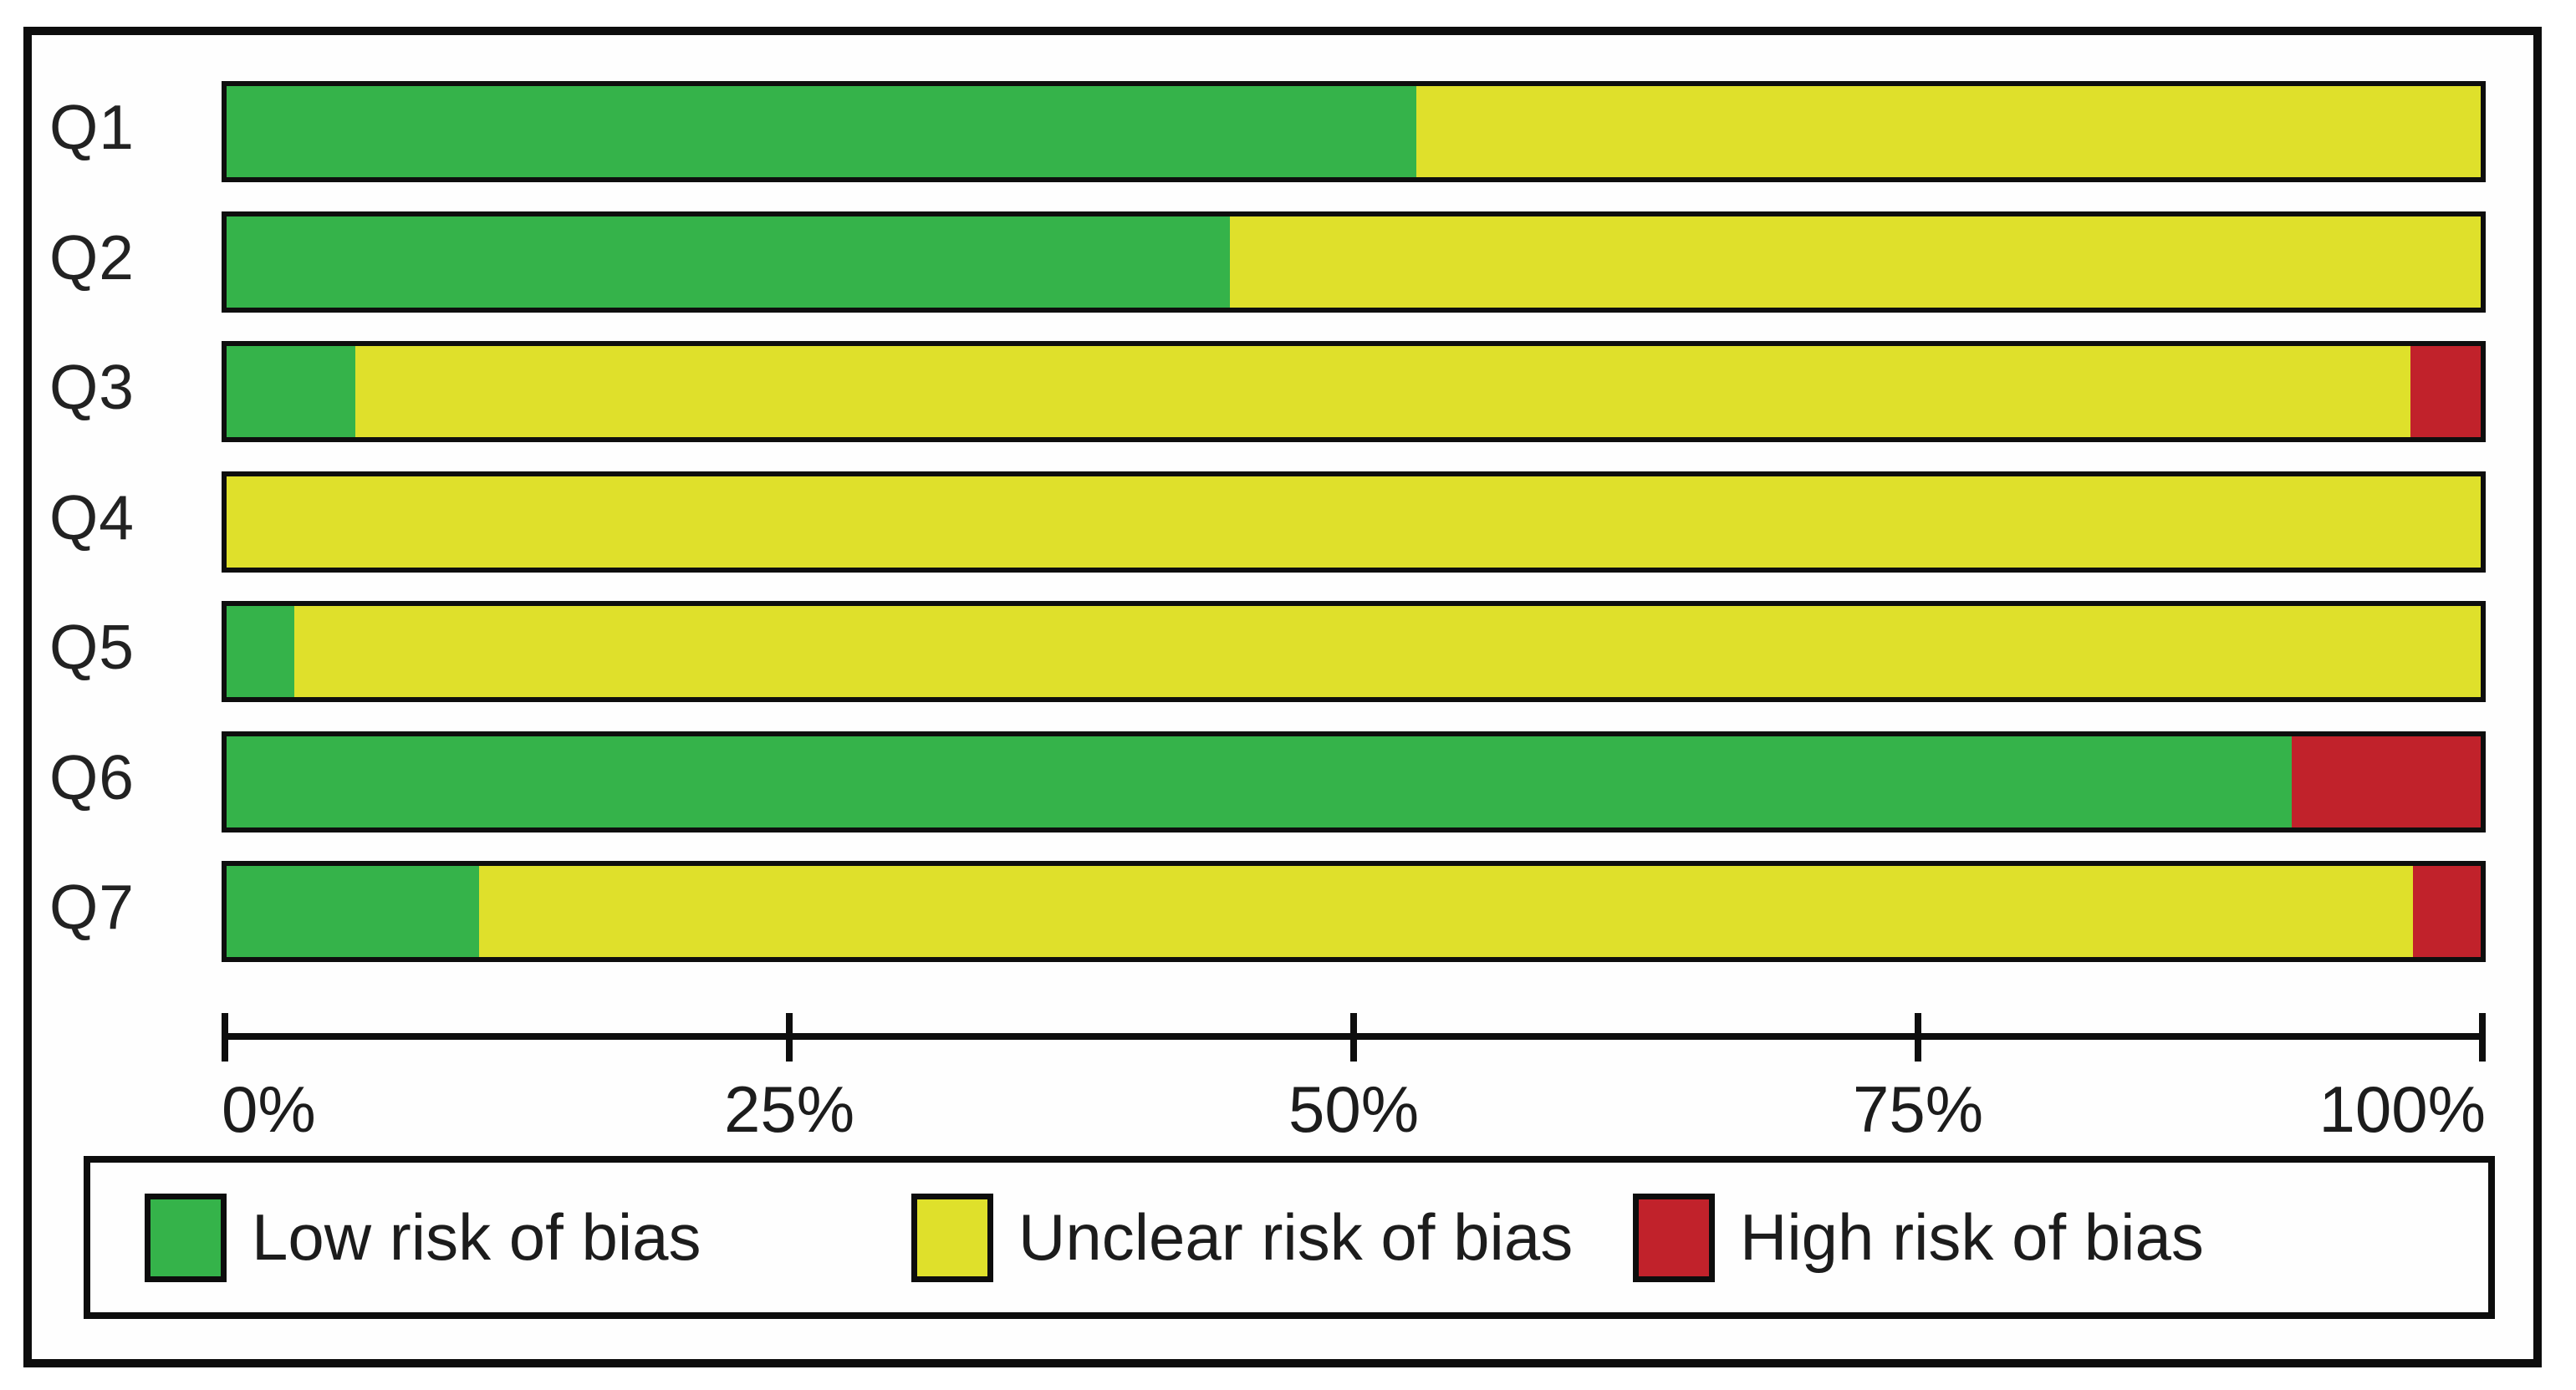 Image resolution: width=2576 pixels, height=1390 pixels. What do you see at coordinates (2386, 782) in the screenshot?
I see `bar-segment-q6-high` at bounding box center [2386, 782].